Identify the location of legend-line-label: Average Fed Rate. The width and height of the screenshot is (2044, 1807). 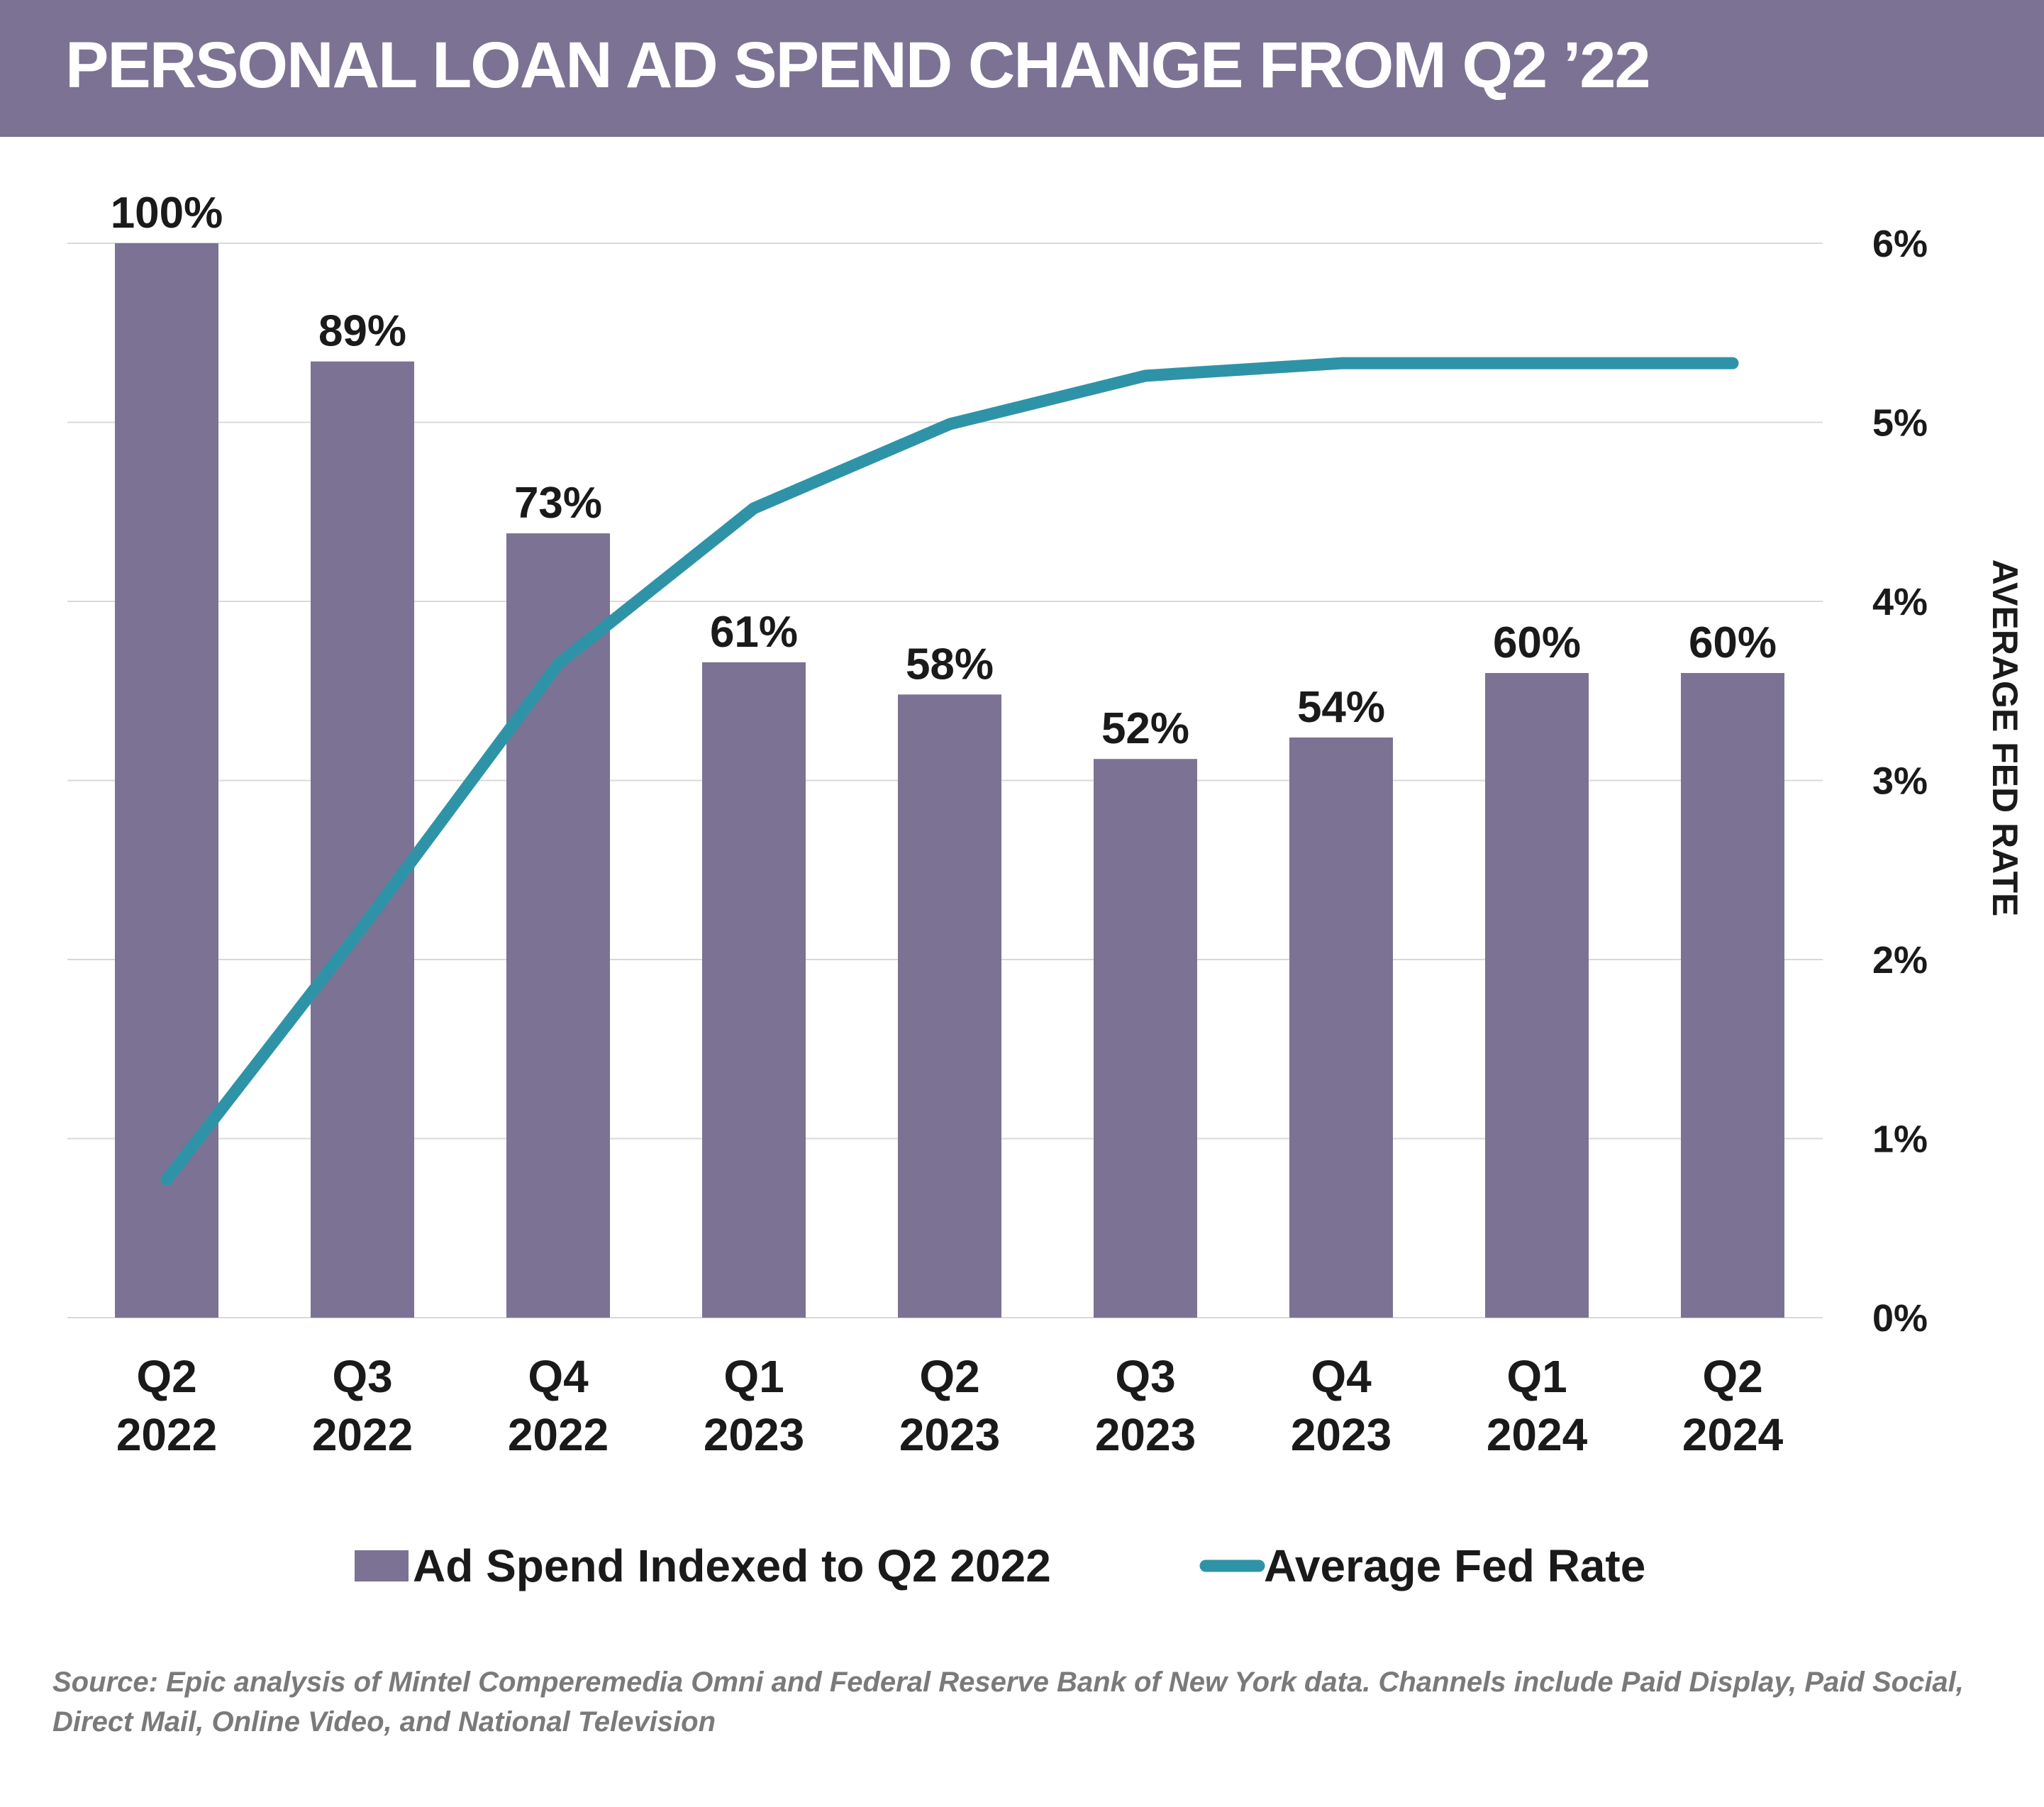
(1454, 1565).